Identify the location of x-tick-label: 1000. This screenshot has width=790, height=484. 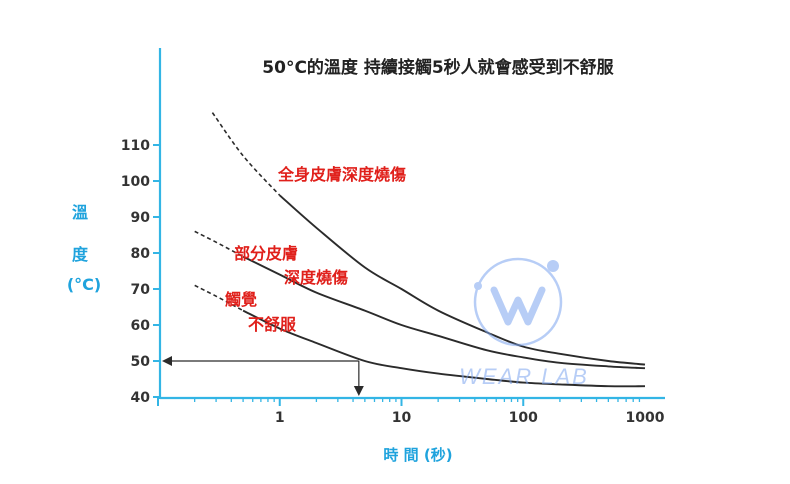
(645, 418).